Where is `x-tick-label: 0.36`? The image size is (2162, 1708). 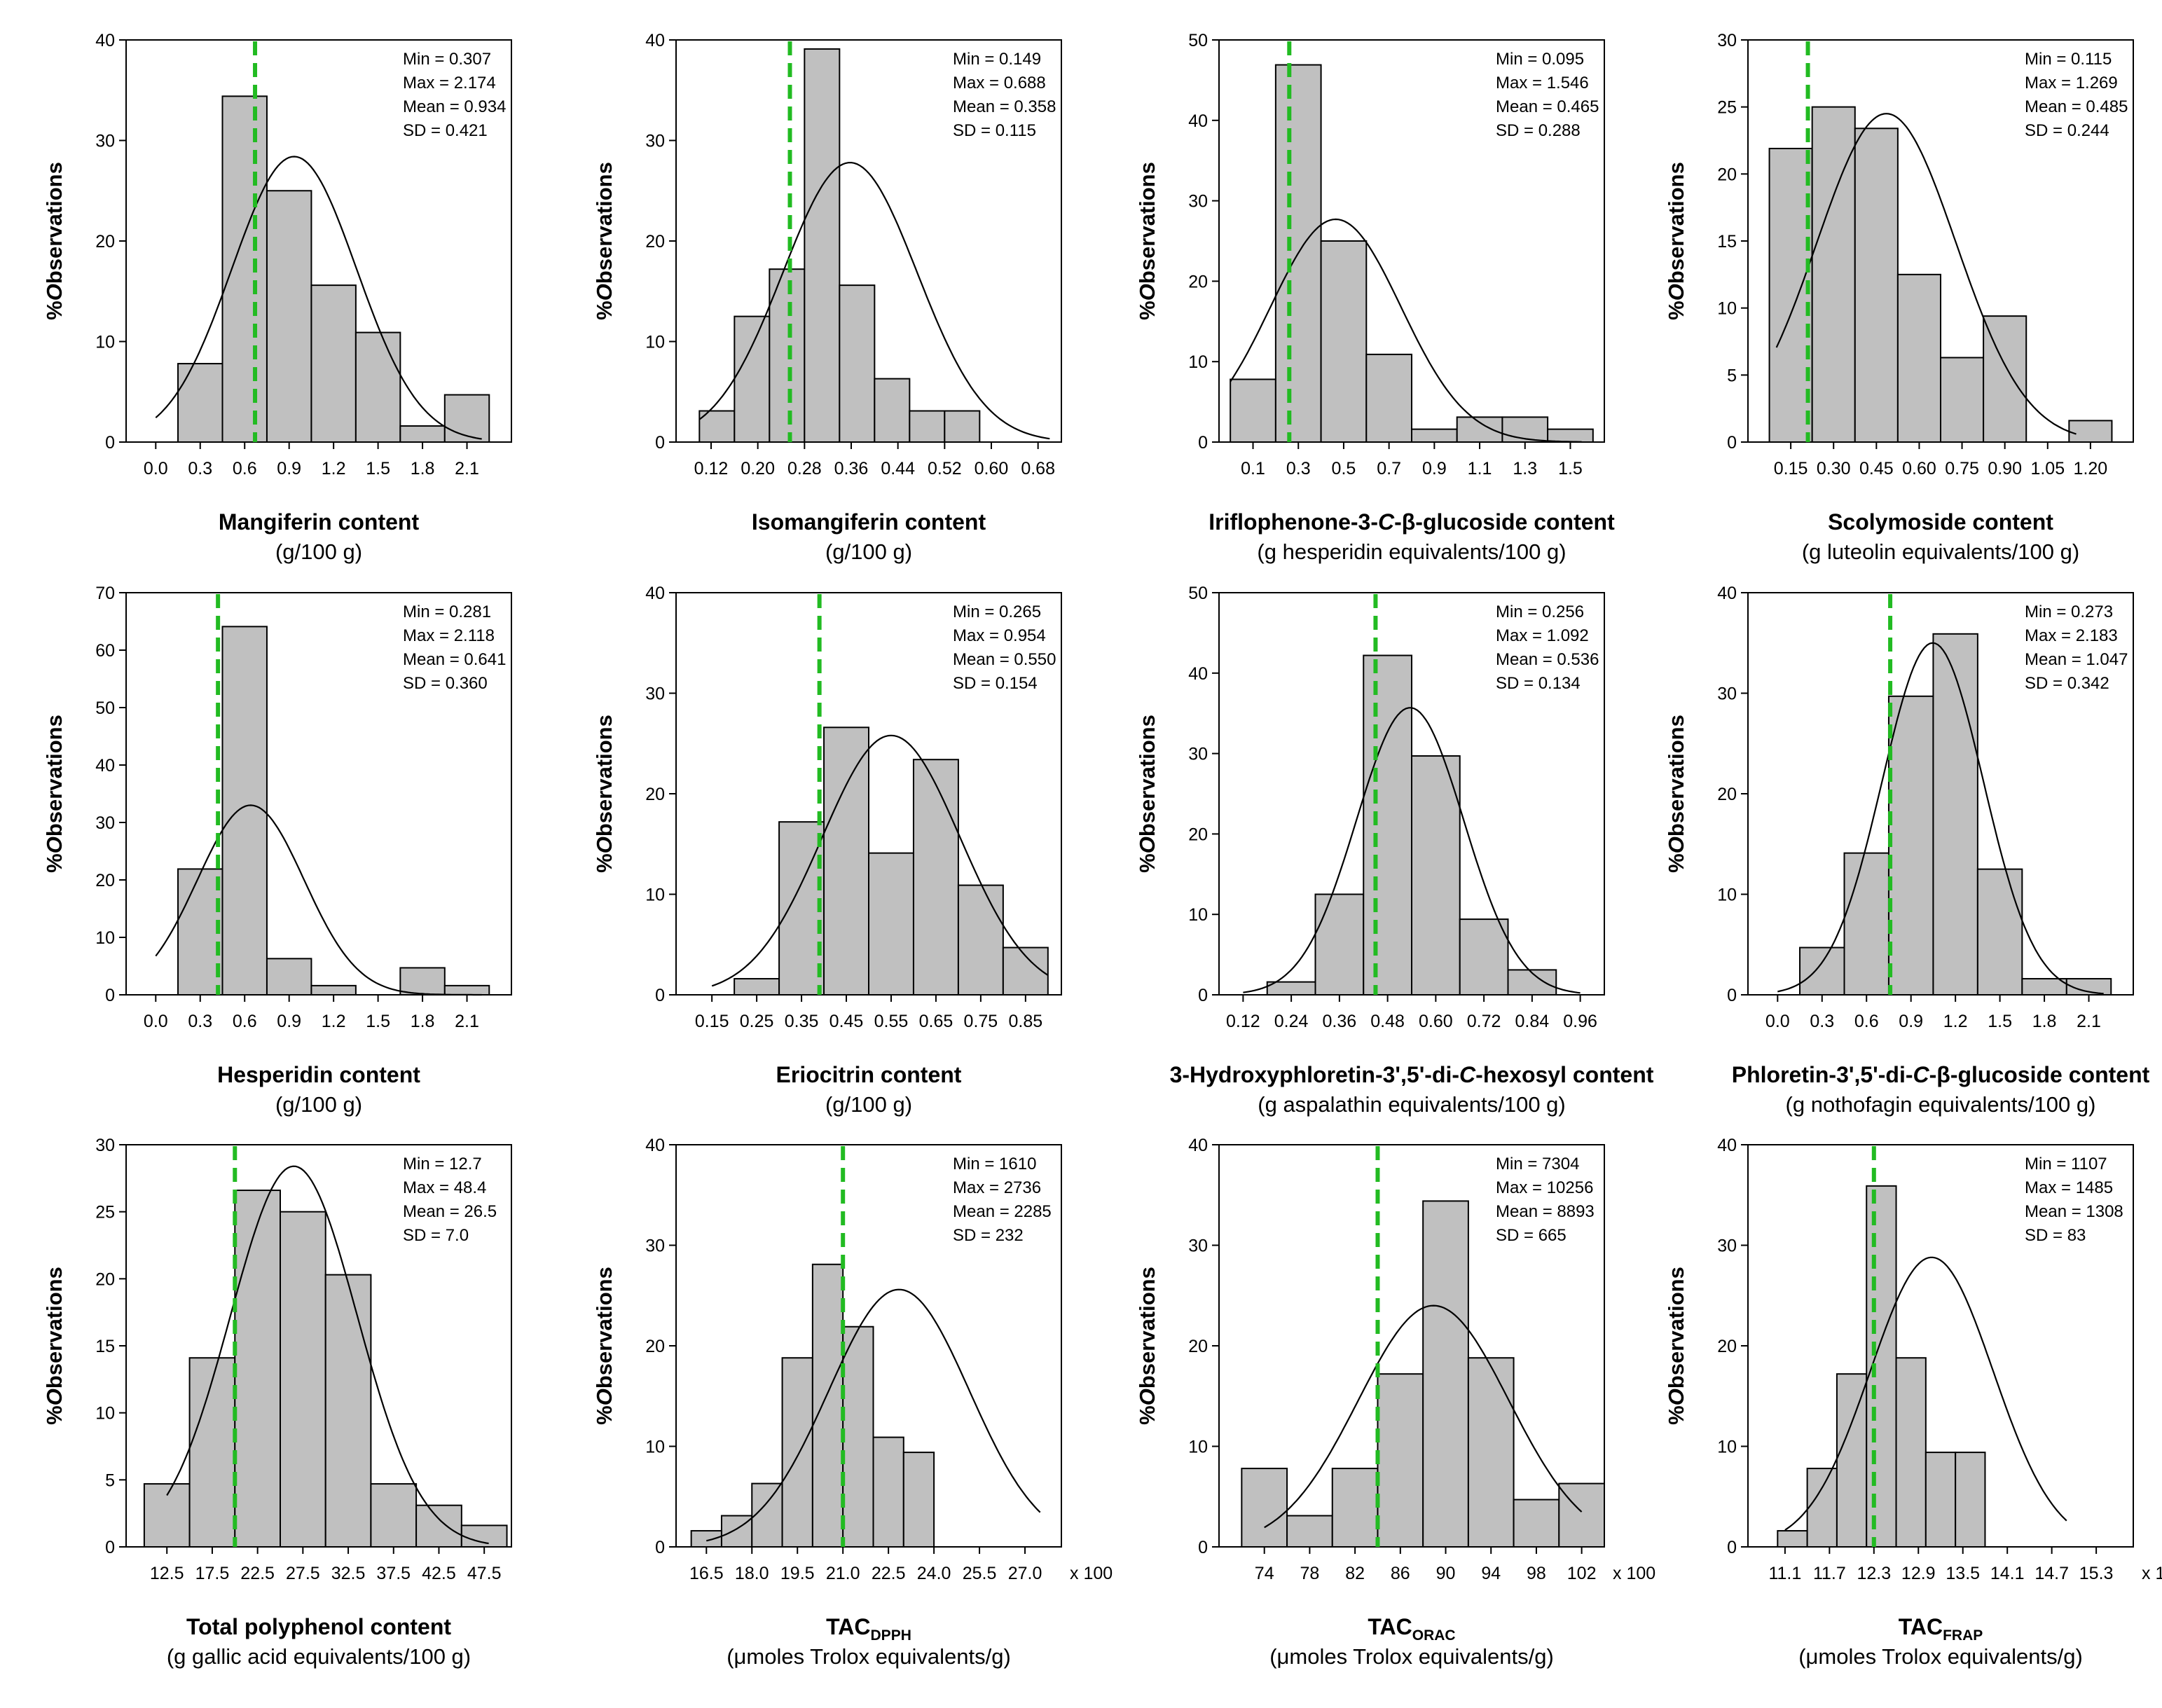
x-tick-label: 0.36 is located at coordinates (1340, 1021).